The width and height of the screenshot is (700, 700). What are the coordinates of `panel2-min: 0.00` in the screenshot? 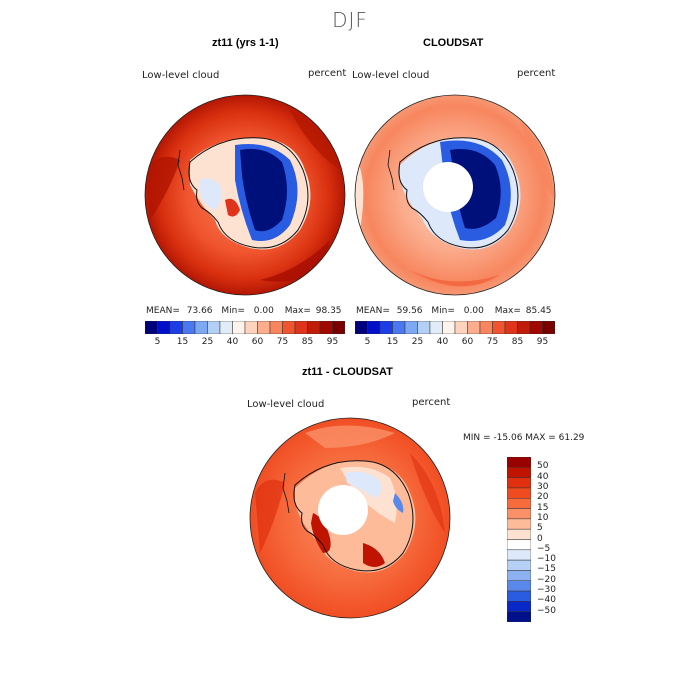 It's located at (473, 311).